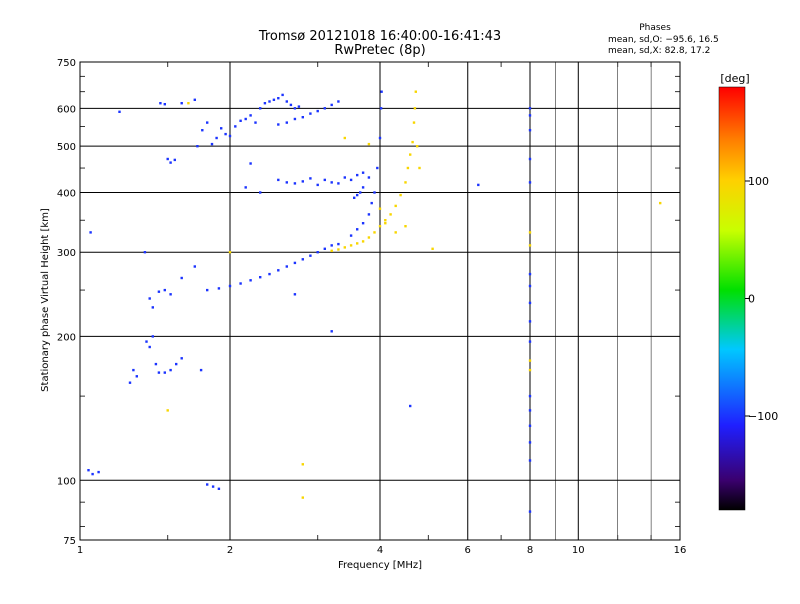  I want to click on phases-title: Phases, so click(655, 28).